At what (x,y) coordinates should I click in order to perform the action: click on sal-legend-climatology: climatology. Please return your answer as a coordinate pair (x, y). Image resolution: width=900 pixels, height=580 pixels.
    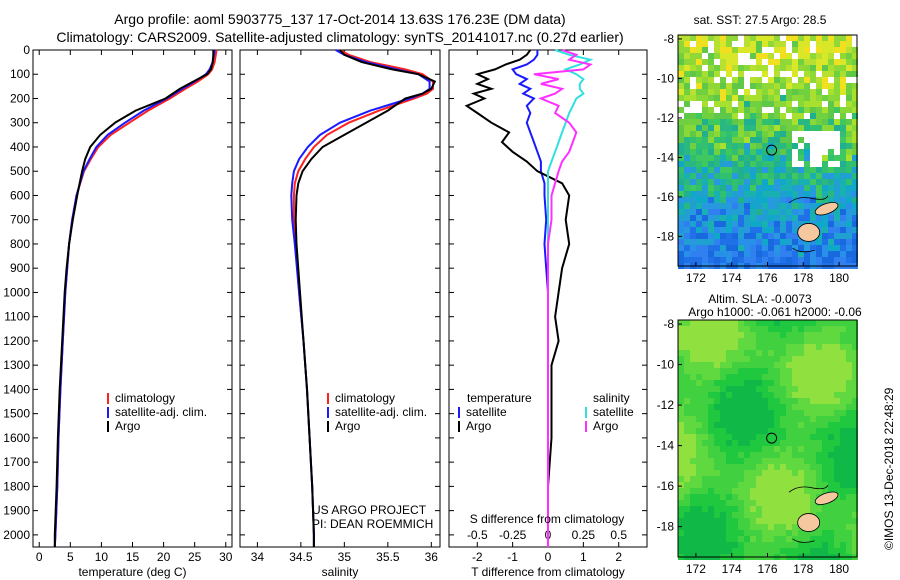
    Looking at the image, I should click on (365, 398).